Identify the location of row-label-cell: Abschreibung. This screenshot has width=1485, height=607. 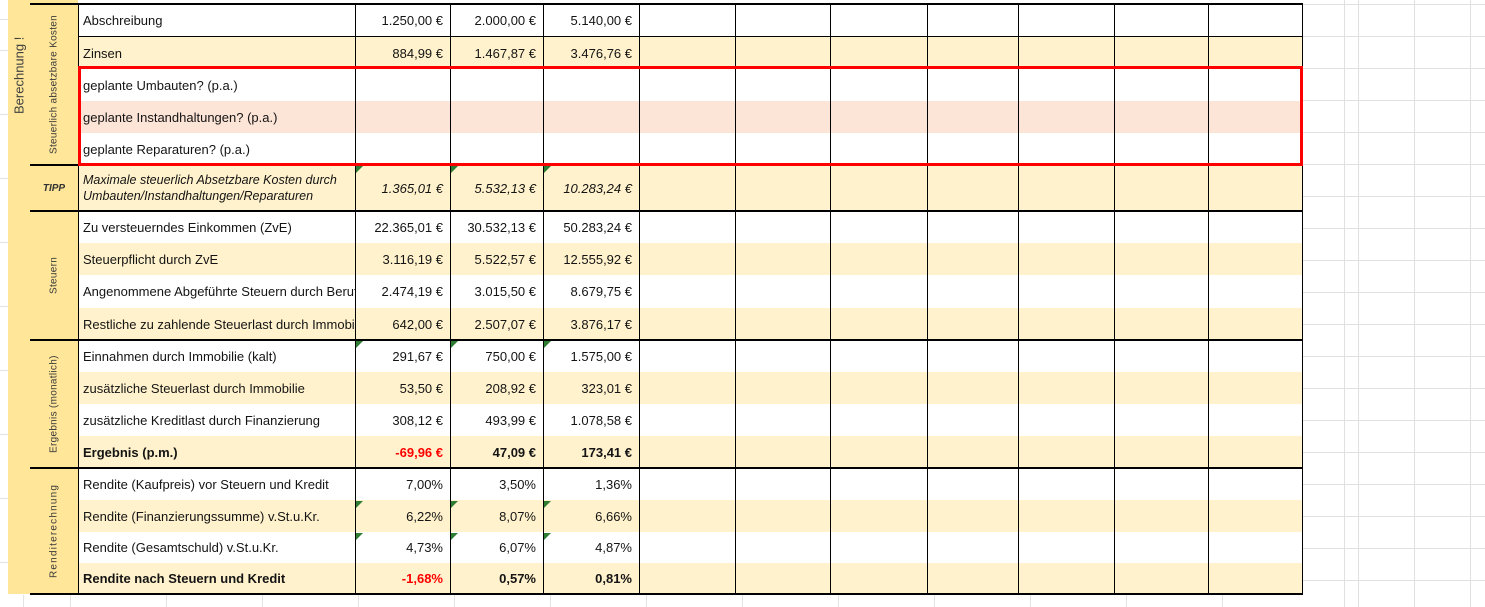
(123, 20).